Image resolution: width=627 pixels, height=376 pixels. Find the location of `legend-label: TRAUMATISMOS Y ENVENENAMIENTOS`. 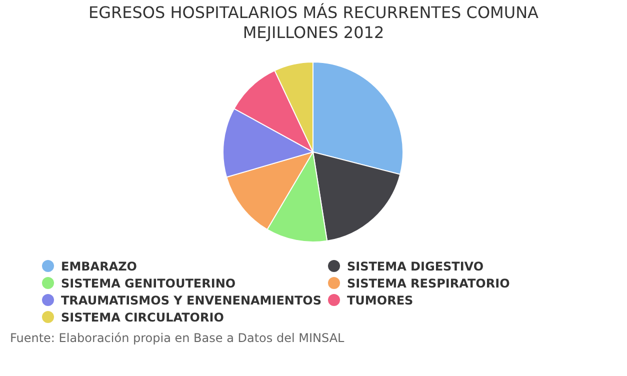

legend-label: TRAUMATISMOS Y ENVENENAMIENTOS is located at coordinates (191, 301).